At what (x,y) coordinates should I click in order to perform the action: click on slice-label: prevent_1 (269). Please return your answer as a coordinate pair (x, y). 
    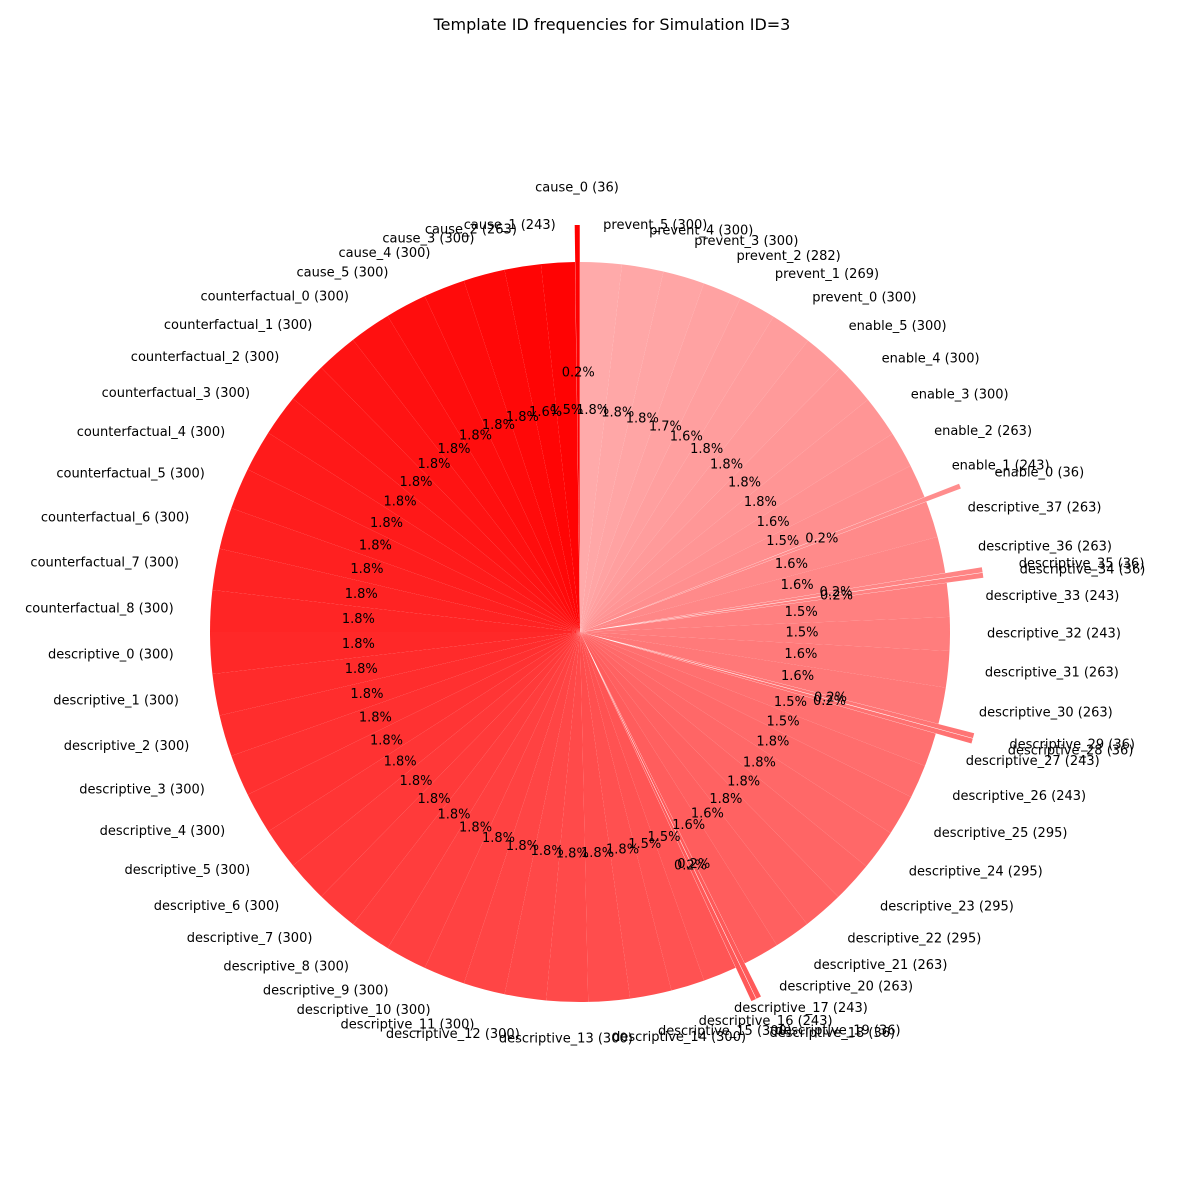
    Looking at the image, I should click on (827, 274).